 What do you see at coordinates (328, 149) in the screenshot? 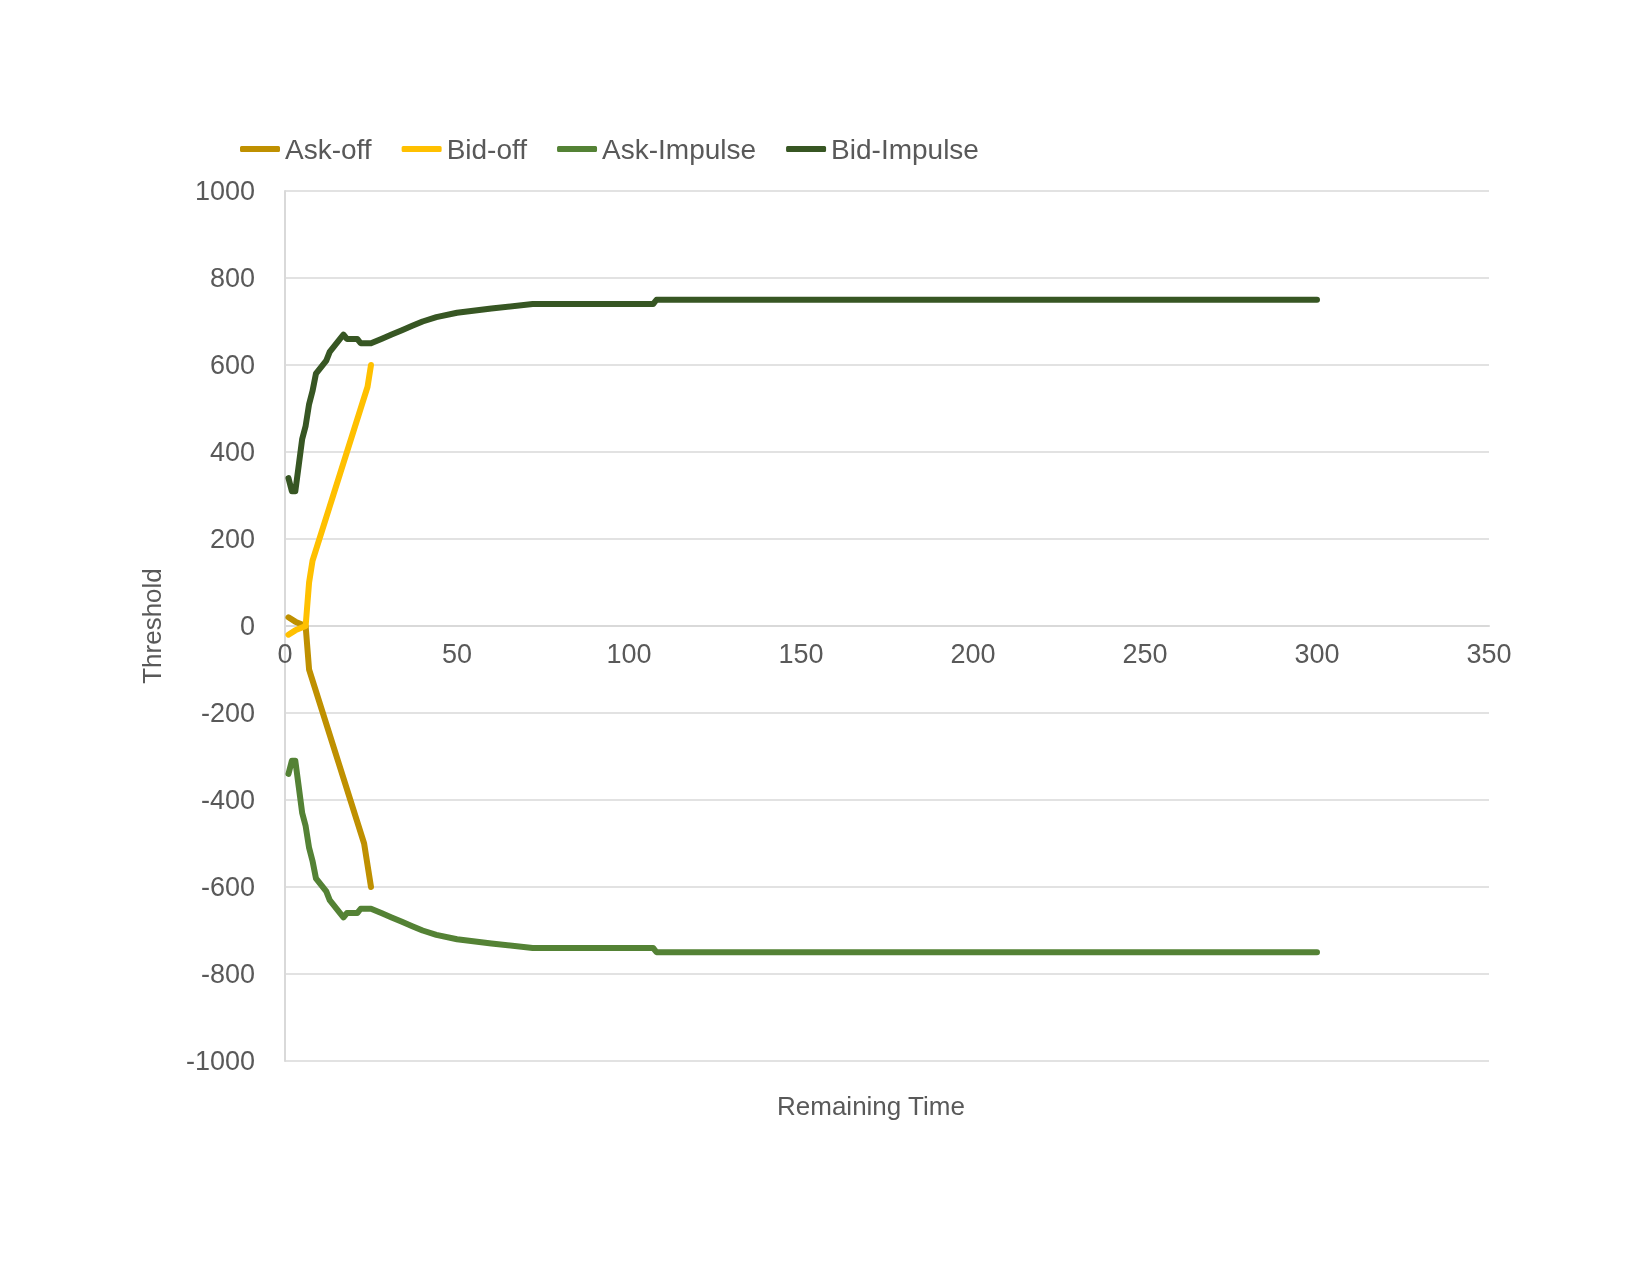
I see `legend-label: Ask-off` at bounding box center [328, 149].